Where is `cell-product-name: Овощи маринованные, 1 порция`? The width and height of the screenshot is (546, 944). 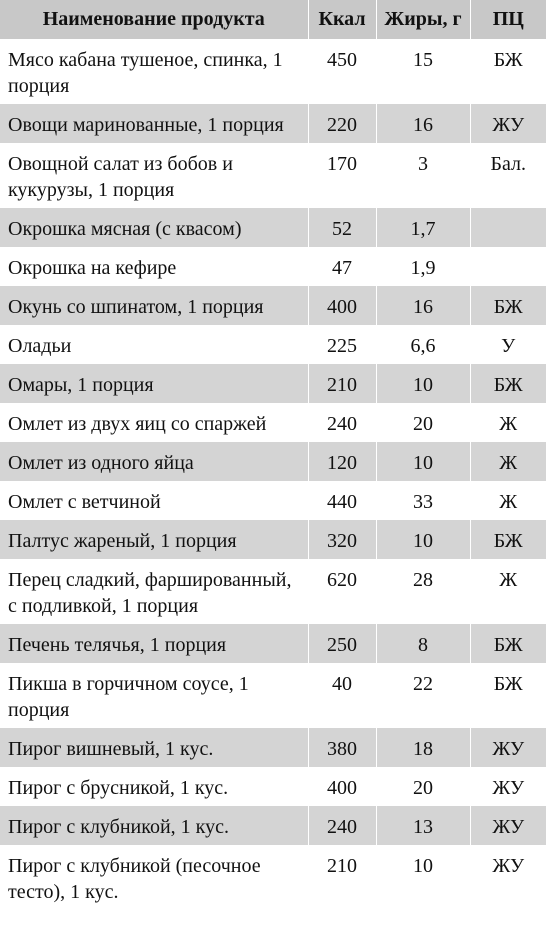 cell-product-name: Овощи маринованные, 1 порция is located at coordinates (154, 123).